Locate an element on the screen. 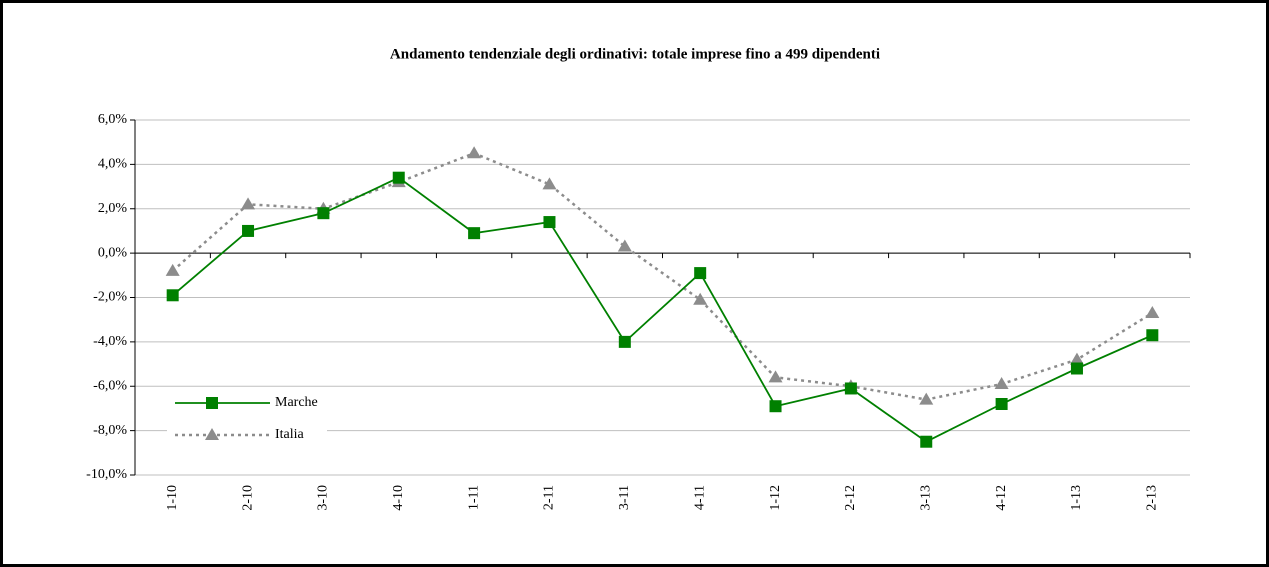  x-tick-label: 3-11 is located at coordinates (624, 497).